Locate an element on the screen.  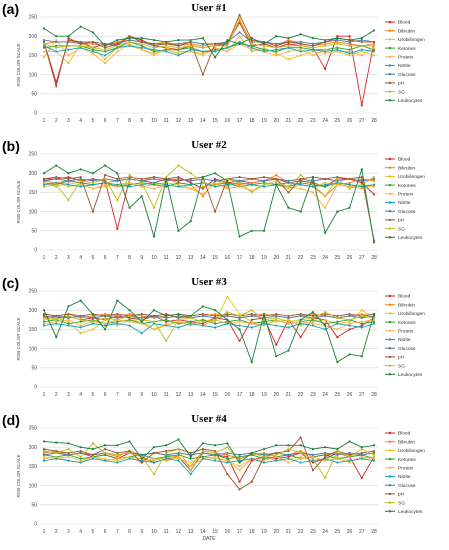
x-tick-label: 6 is located at coordinates (105, 258).